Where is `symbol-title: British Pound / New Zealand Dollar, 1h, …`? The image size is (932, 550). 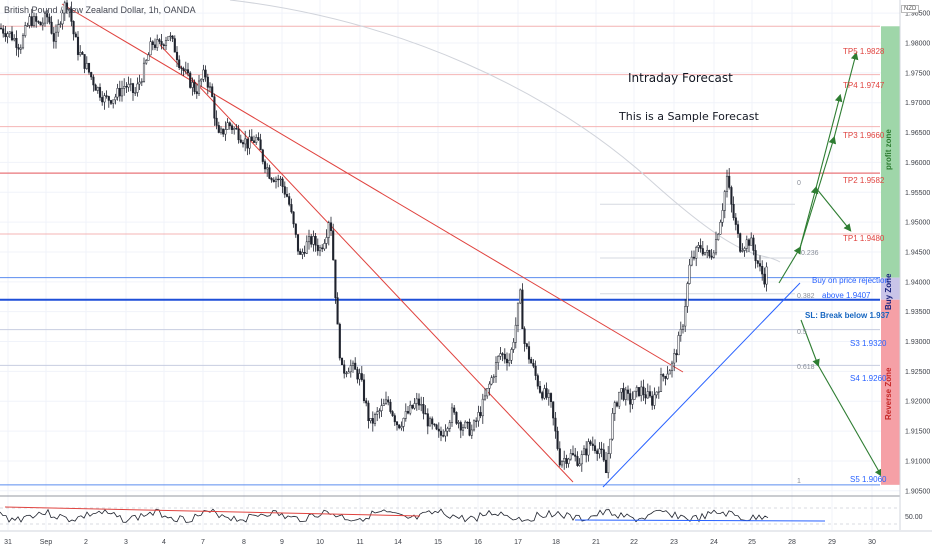
symbol-title: British Pound / New Zealand Dollar, 1h, … is located at coordinates (100, 10).